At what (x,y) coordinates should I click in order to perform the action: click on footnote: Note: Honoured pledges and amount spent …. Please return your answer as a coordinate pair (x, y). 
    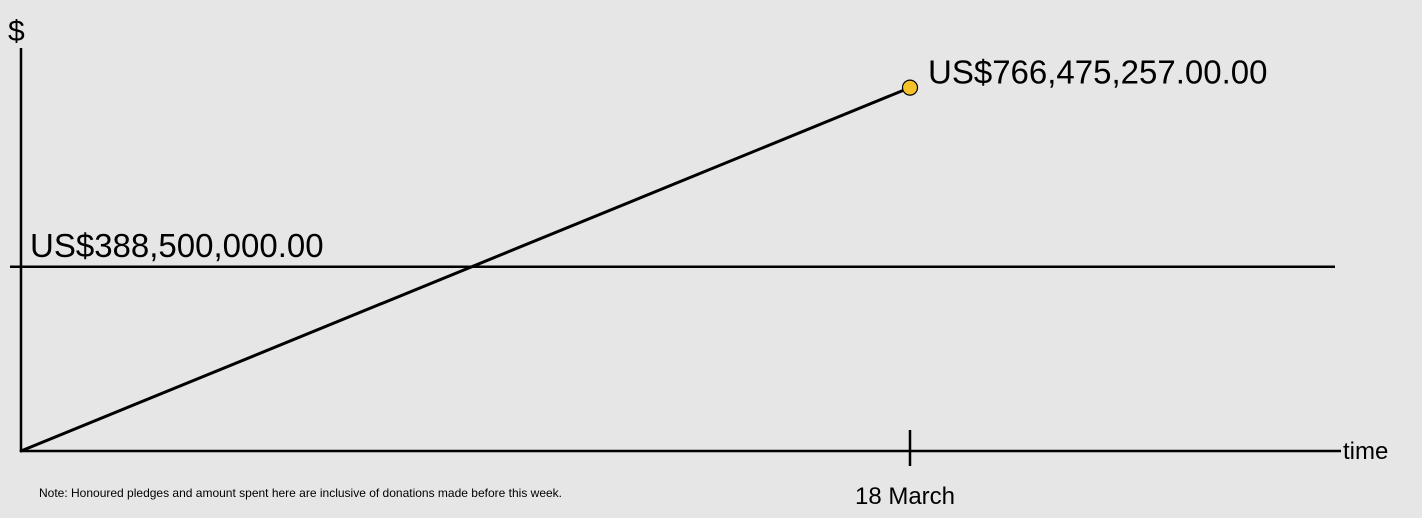
    Looking at the image, I should click on (300, 493).